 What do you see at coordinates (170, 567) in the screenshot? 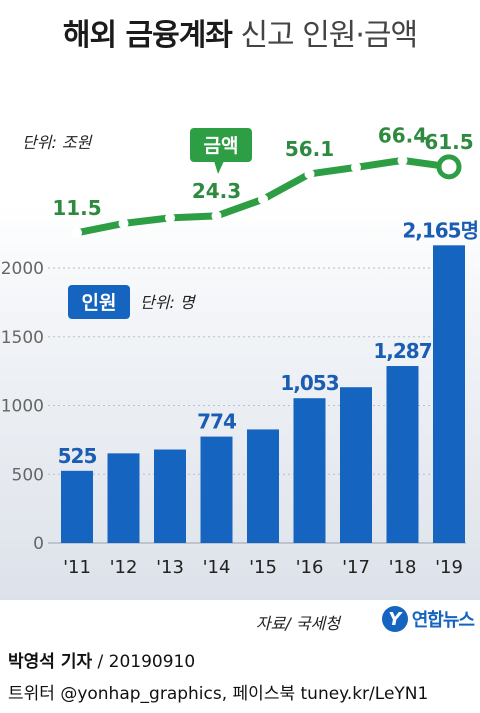
I see `x-tick-label: '13` at bounding box center [170, 567].